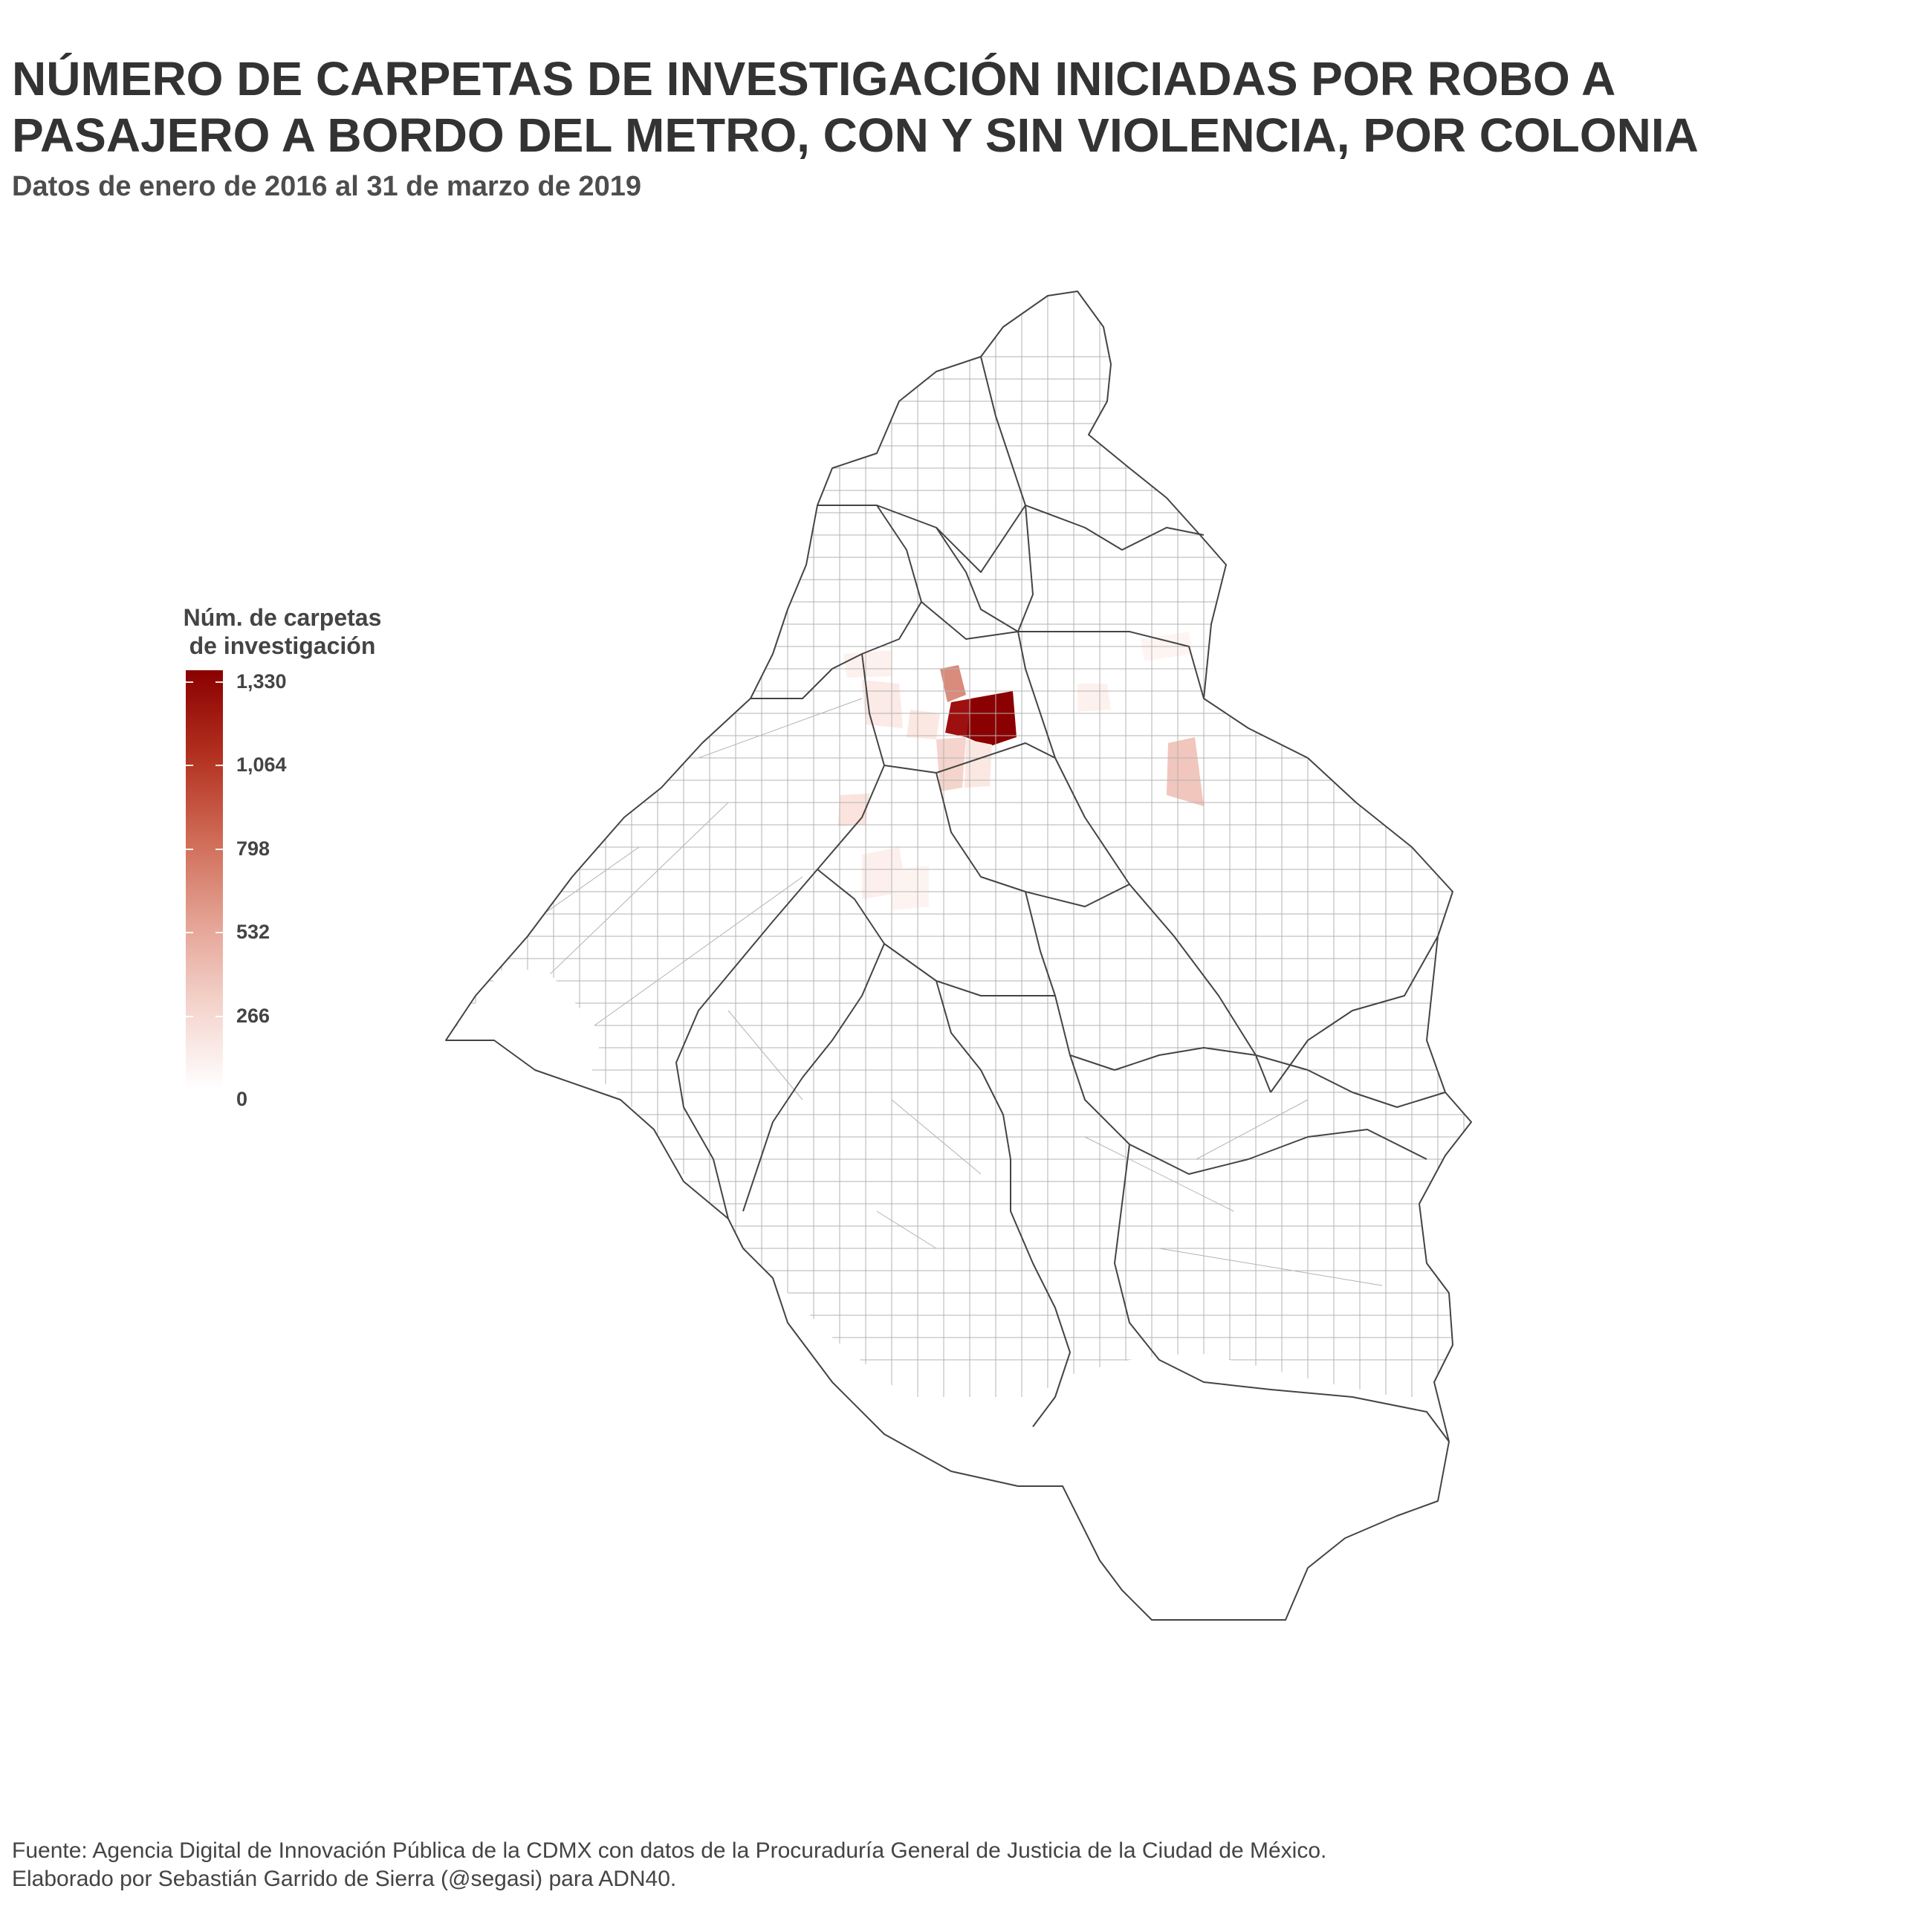 The image size is (1932, 1932). Describe the element at coordinates (253, 1015) in the screenshot. I see `legend-tick-label: 266` at that location.